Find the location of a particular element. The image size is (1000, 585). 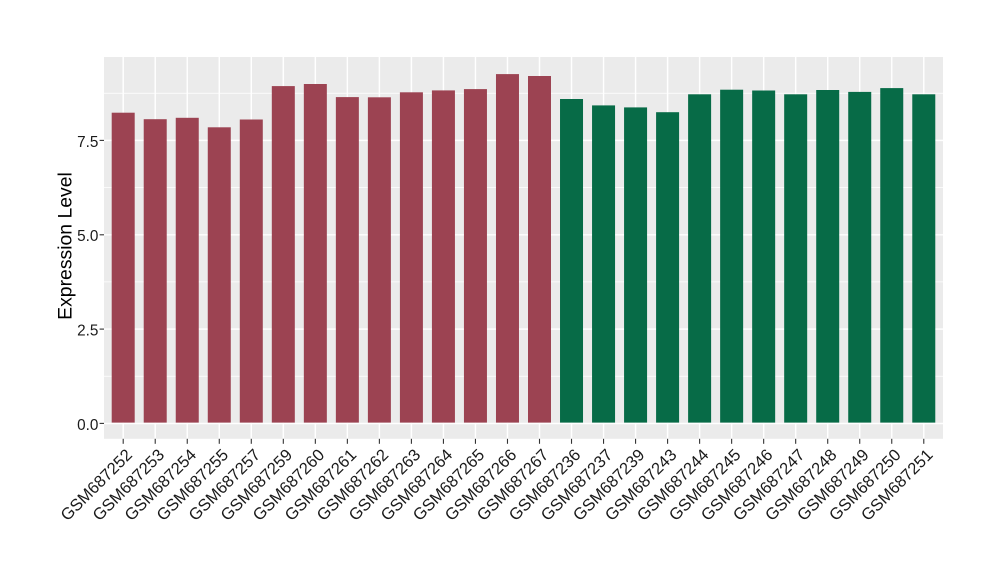

svg-text: 0.0 is located at coordinates (87, 425).